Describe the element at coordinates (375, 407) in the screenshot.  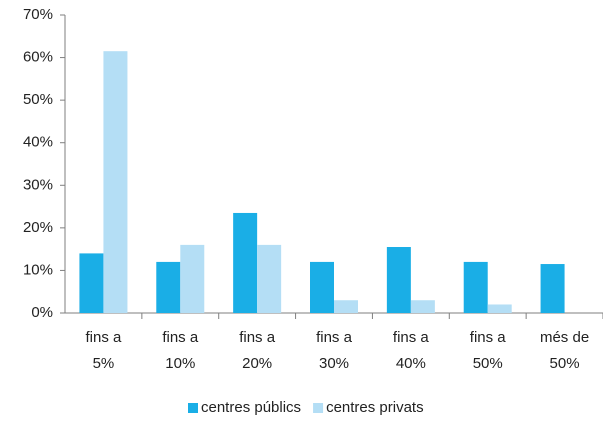
I see `legend-label: centres privats` at that location.